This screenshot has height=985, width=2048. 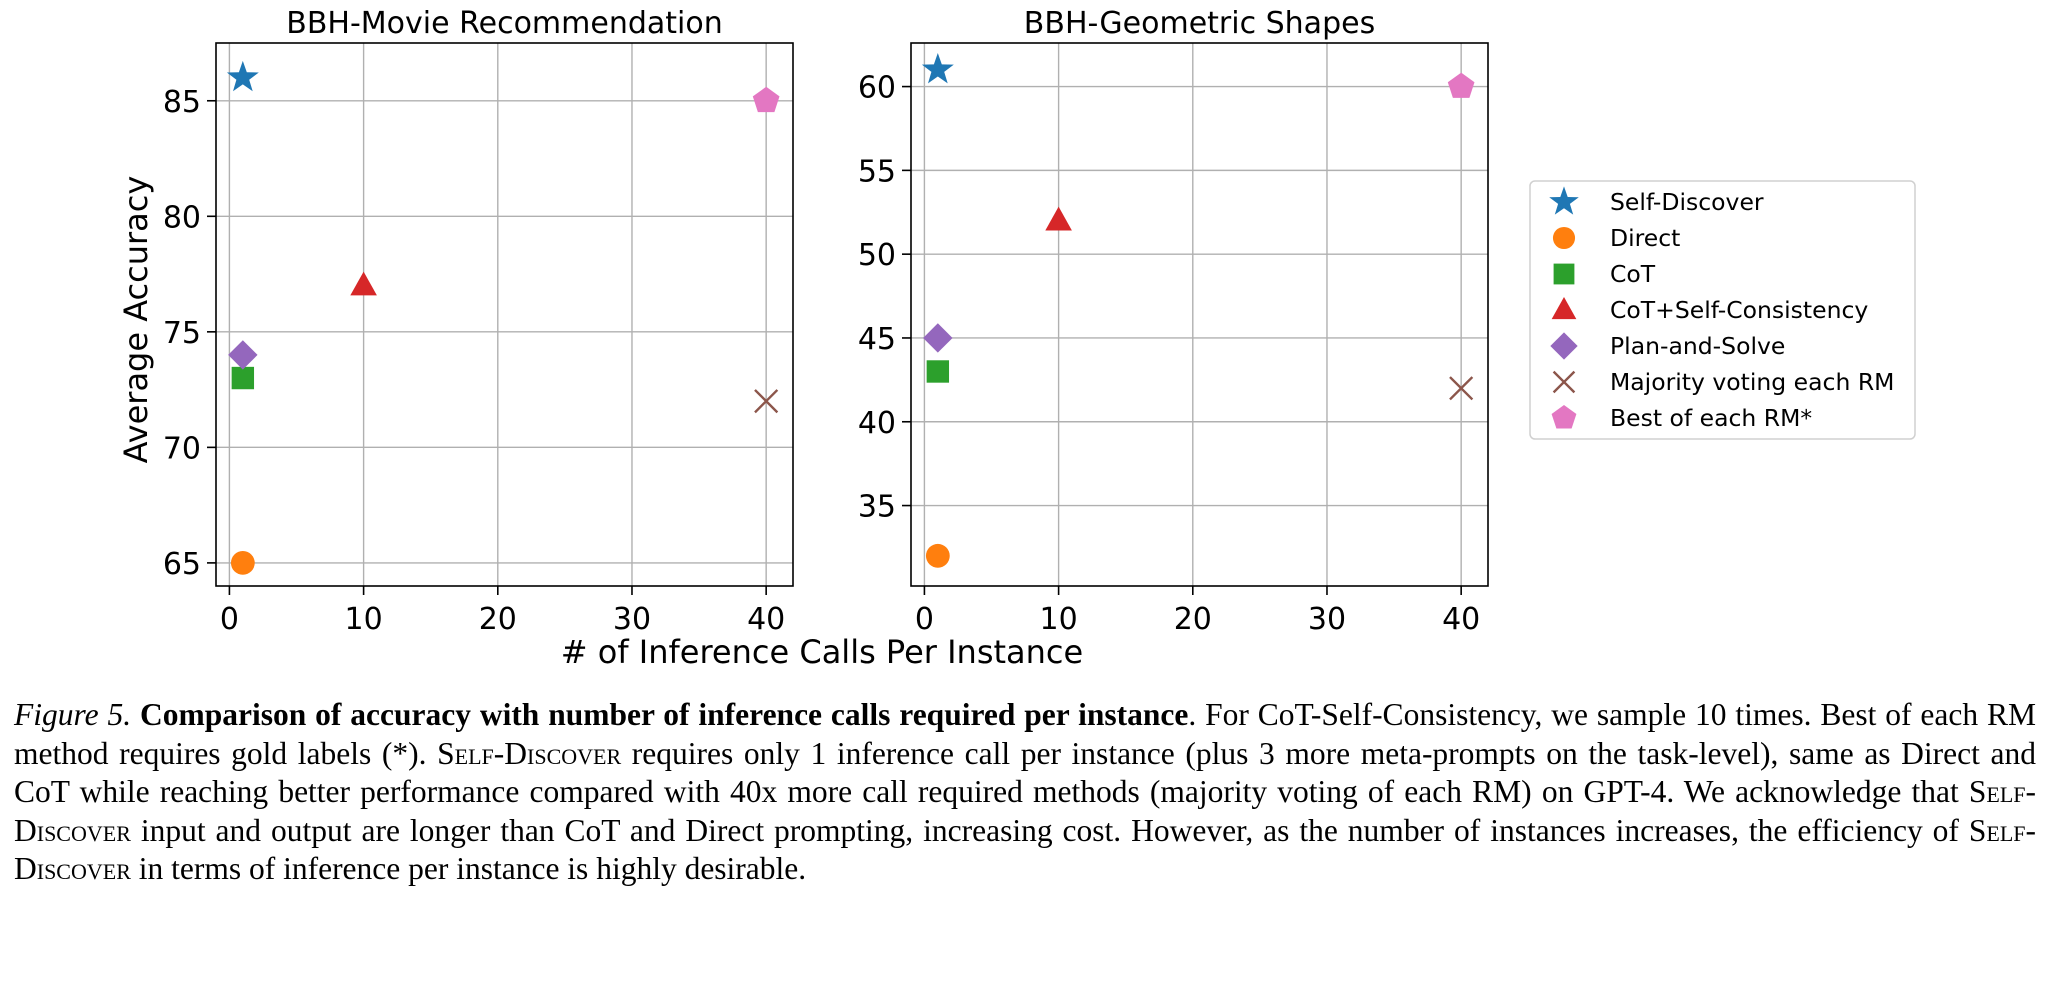 What do you see at coordinates (1697, 346) in the screenshot?
I see `legend-label: Plan-and-Solve` at bounding box center [1697, 346].